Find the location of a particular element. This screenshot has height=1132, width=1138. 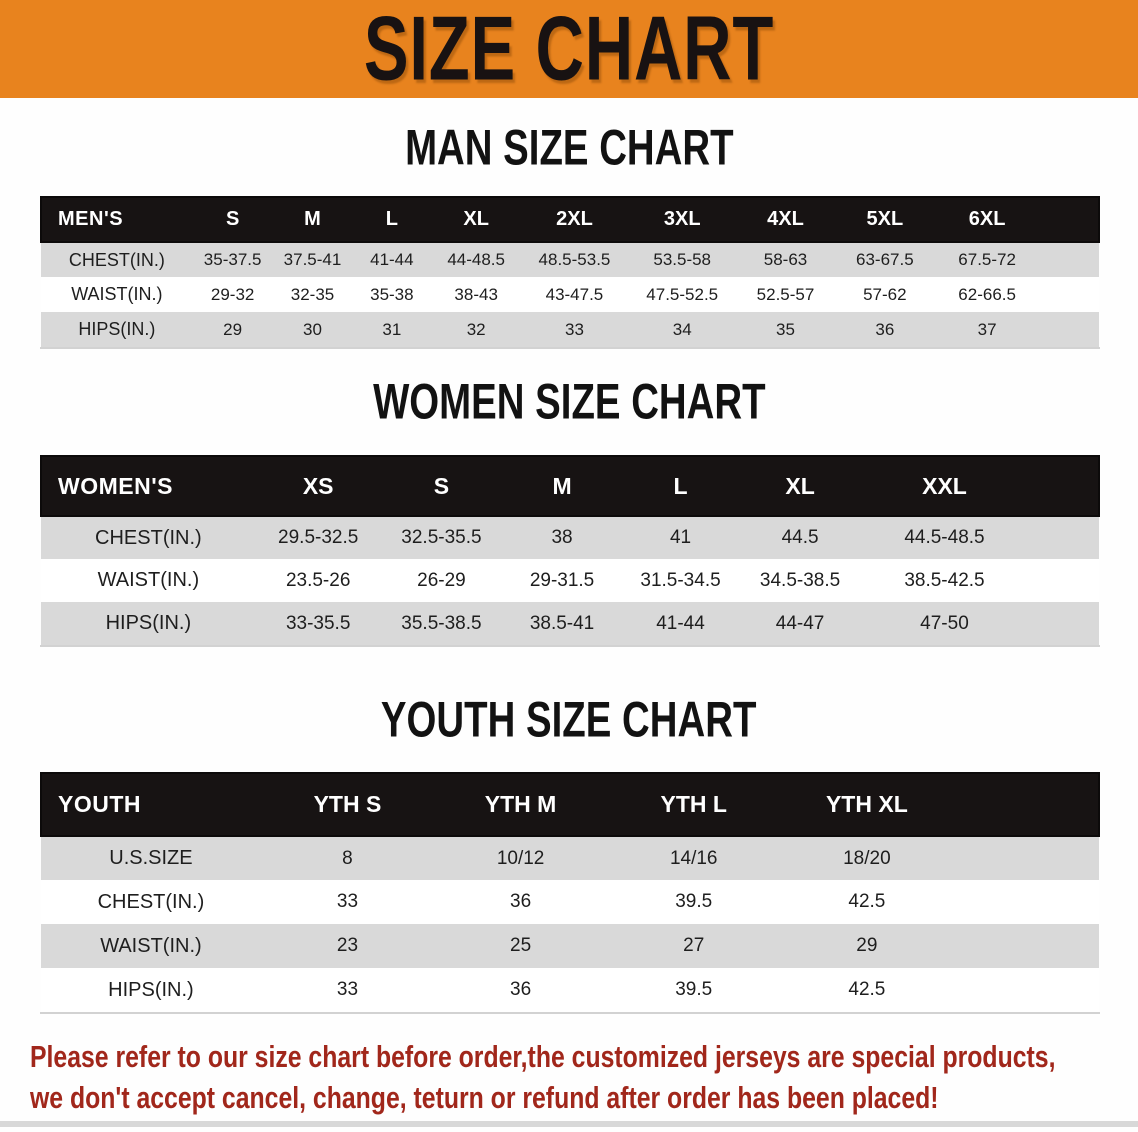

size-value: 32 is located at coordinates (476, 329).